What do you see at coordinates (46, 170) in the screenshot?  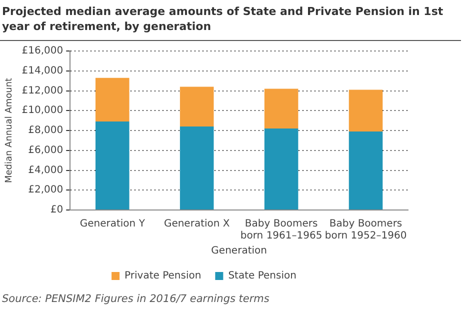 I see `y-tick-label: £4,000` at bounding box center [46, 170].